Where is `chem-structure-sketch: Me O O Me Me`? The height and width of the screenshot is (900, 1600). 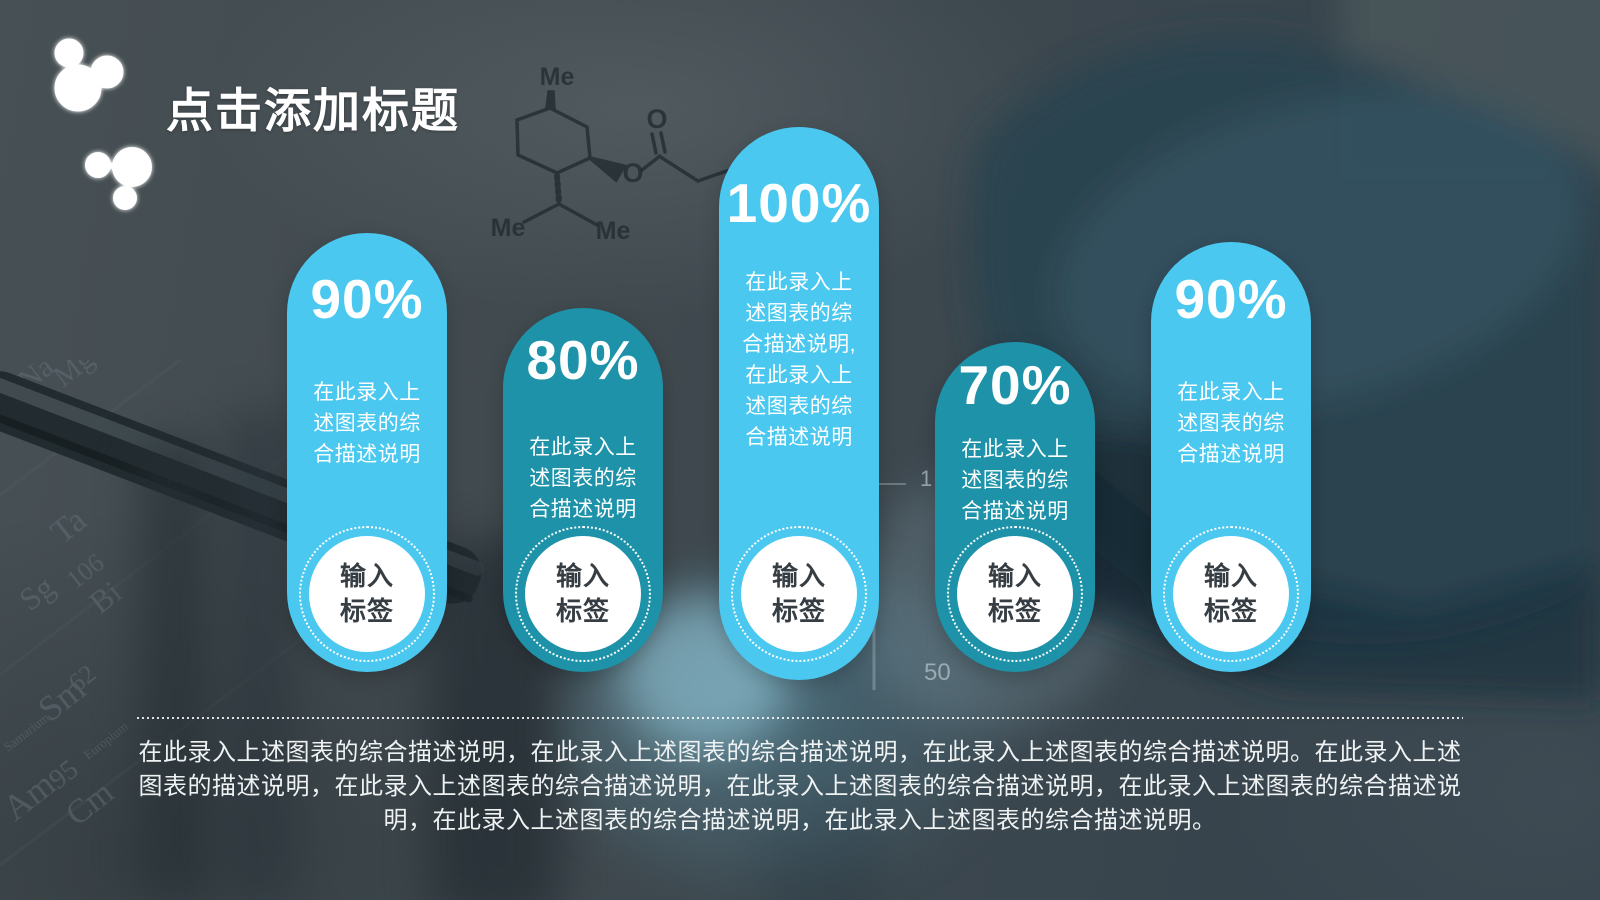
chem-structure-sketch: Me O O Me Me is located at coordinates (615, 154).